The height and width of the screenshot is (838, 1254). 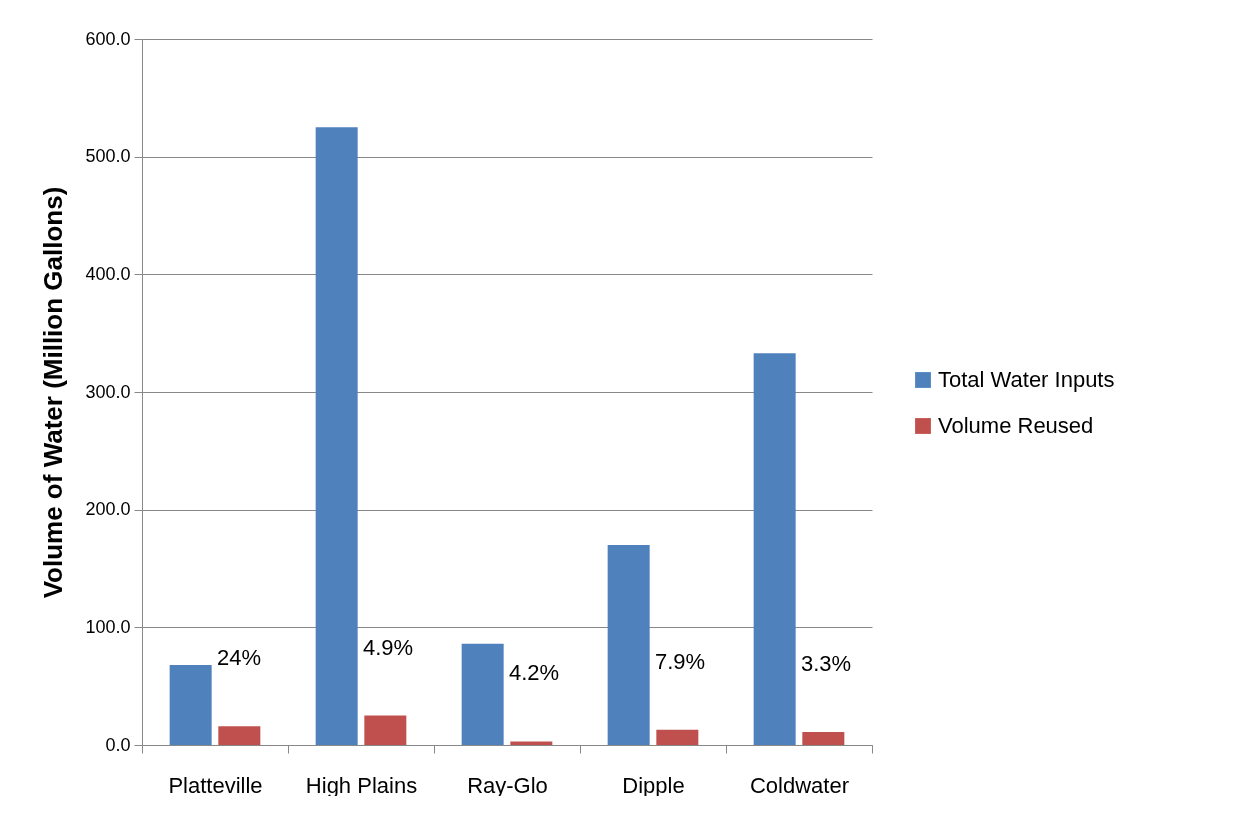 I want to click on legend-label: Total Water Inputs, so click(x=1026, y=379).